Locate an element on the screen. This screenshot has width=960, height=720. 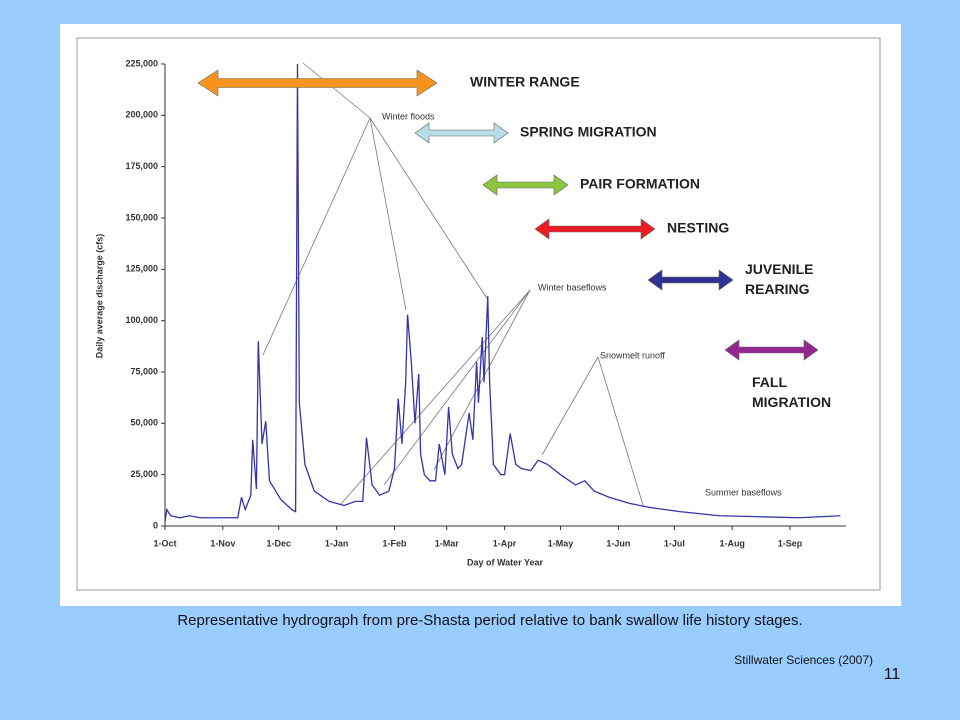
x-tick-label: 1-Aug is located at coordinates (732, 543).